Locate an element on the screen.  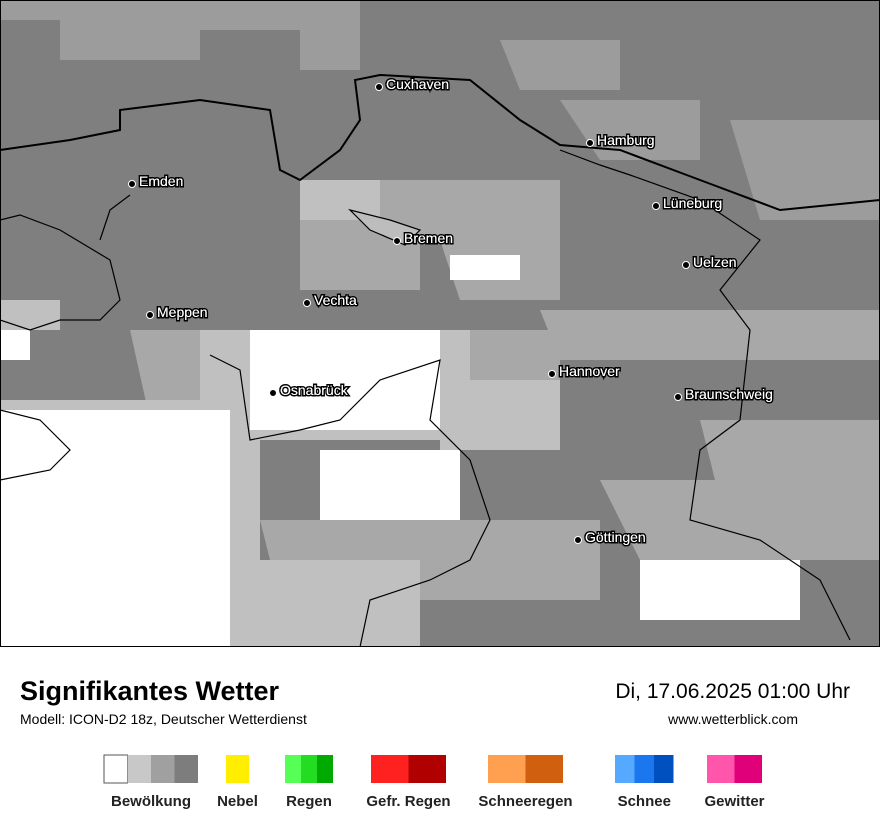
url: www.wetterblick.com is located at coordinates (732, 719).